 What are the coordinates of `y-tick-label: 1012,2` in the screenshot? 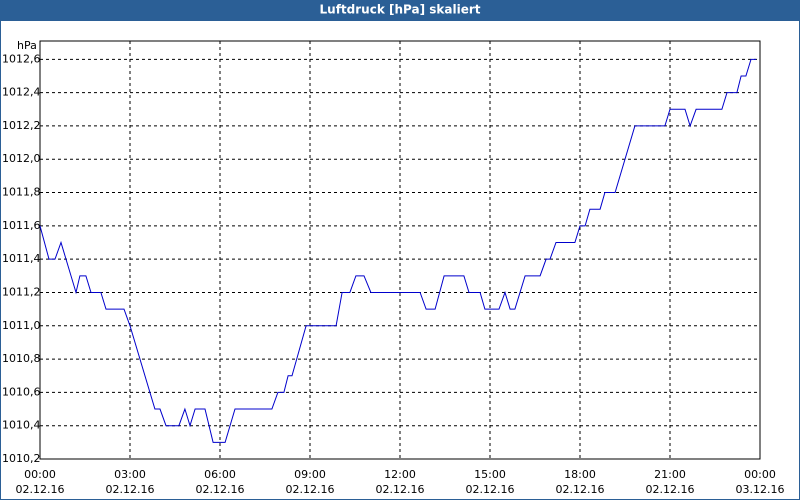 It's located at (21, 125).